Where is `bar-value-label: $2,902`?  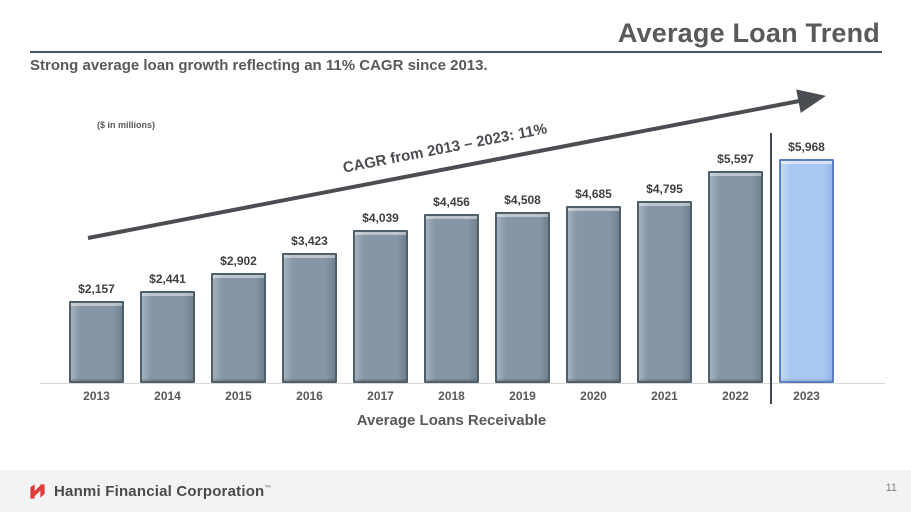
bar-value-label: $2,902 is located at coordinates (238, 261).